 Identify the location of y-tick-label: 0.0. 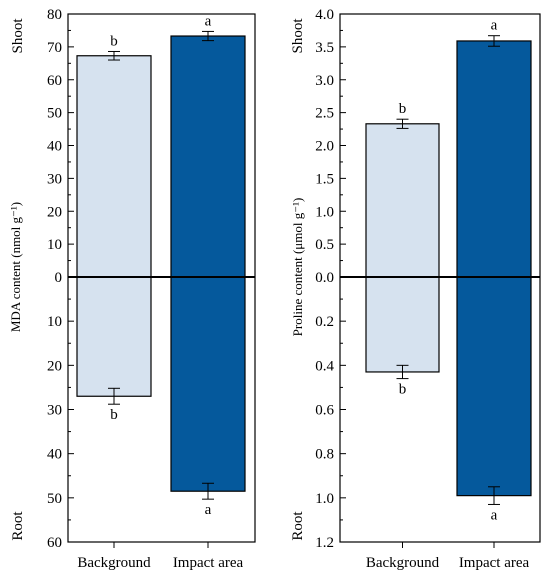
(324, 278).